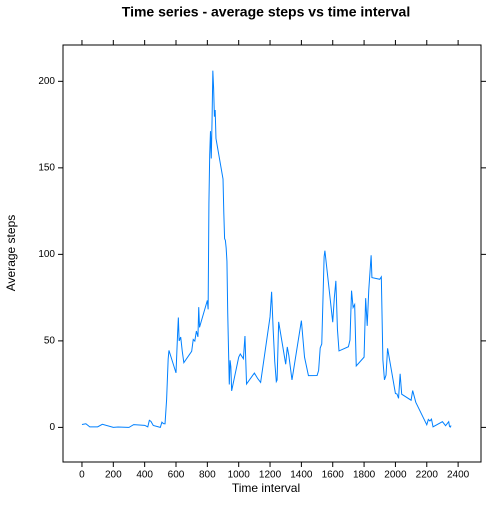 The width and height of the screenshot is (504, 509). What do you see at coordinates (50, 341) in the screenshot?
I see `y-tick-label: 50` at bounding box center [50, 341].